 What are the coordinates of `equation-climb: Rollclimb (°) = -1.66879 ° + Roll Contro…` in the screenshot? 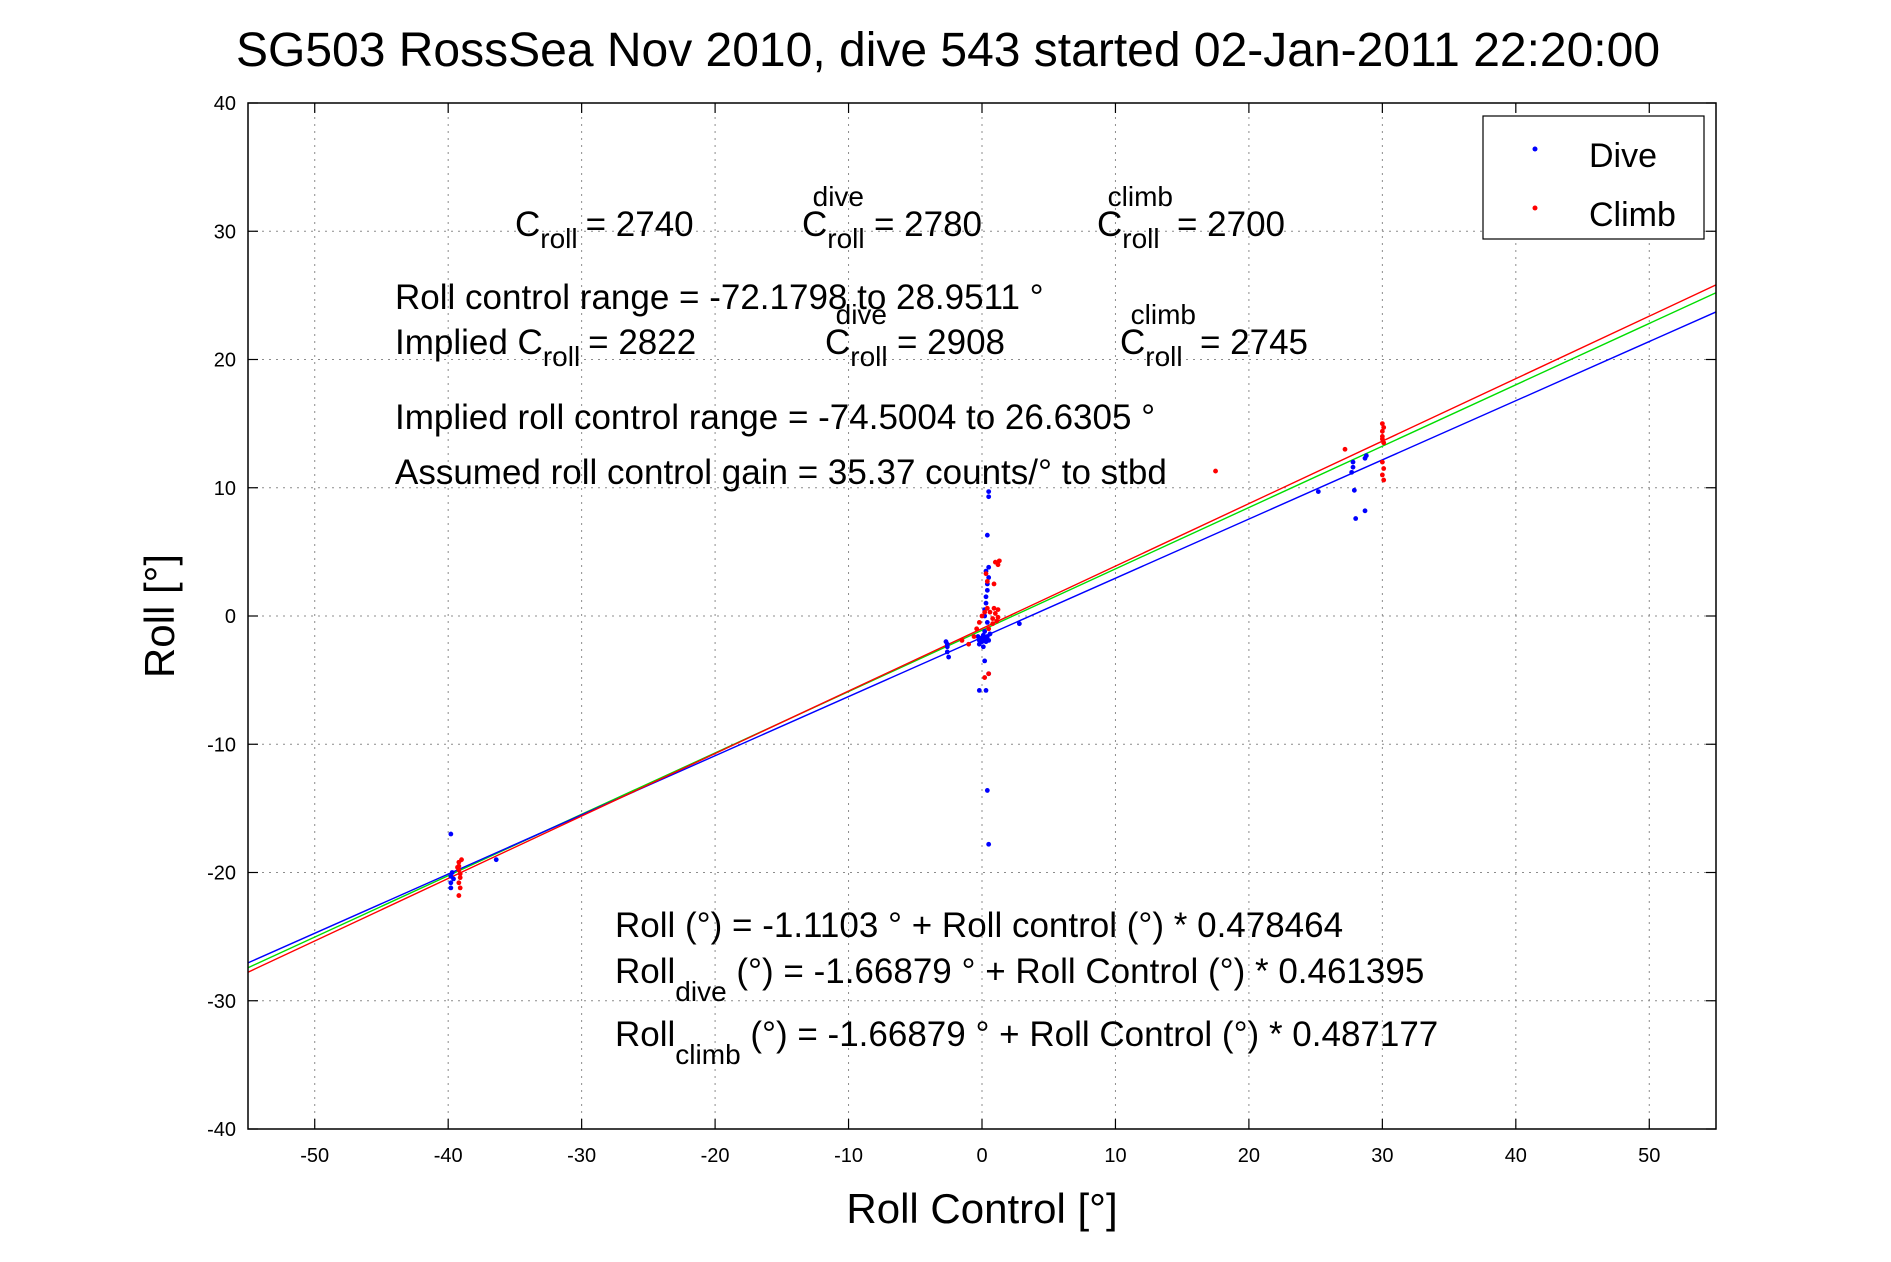 It's located at (1026, 1042).